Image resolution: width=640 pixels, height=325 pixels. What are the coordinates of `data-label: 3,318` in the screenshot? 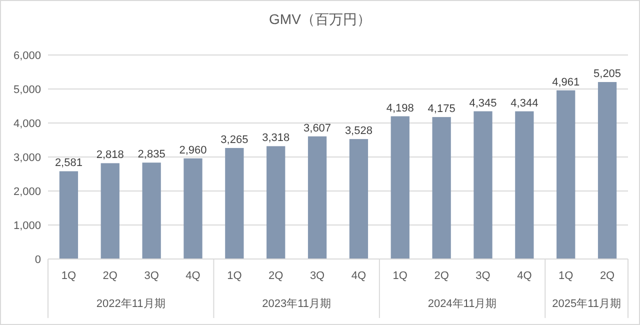 It's located at (276, 138).